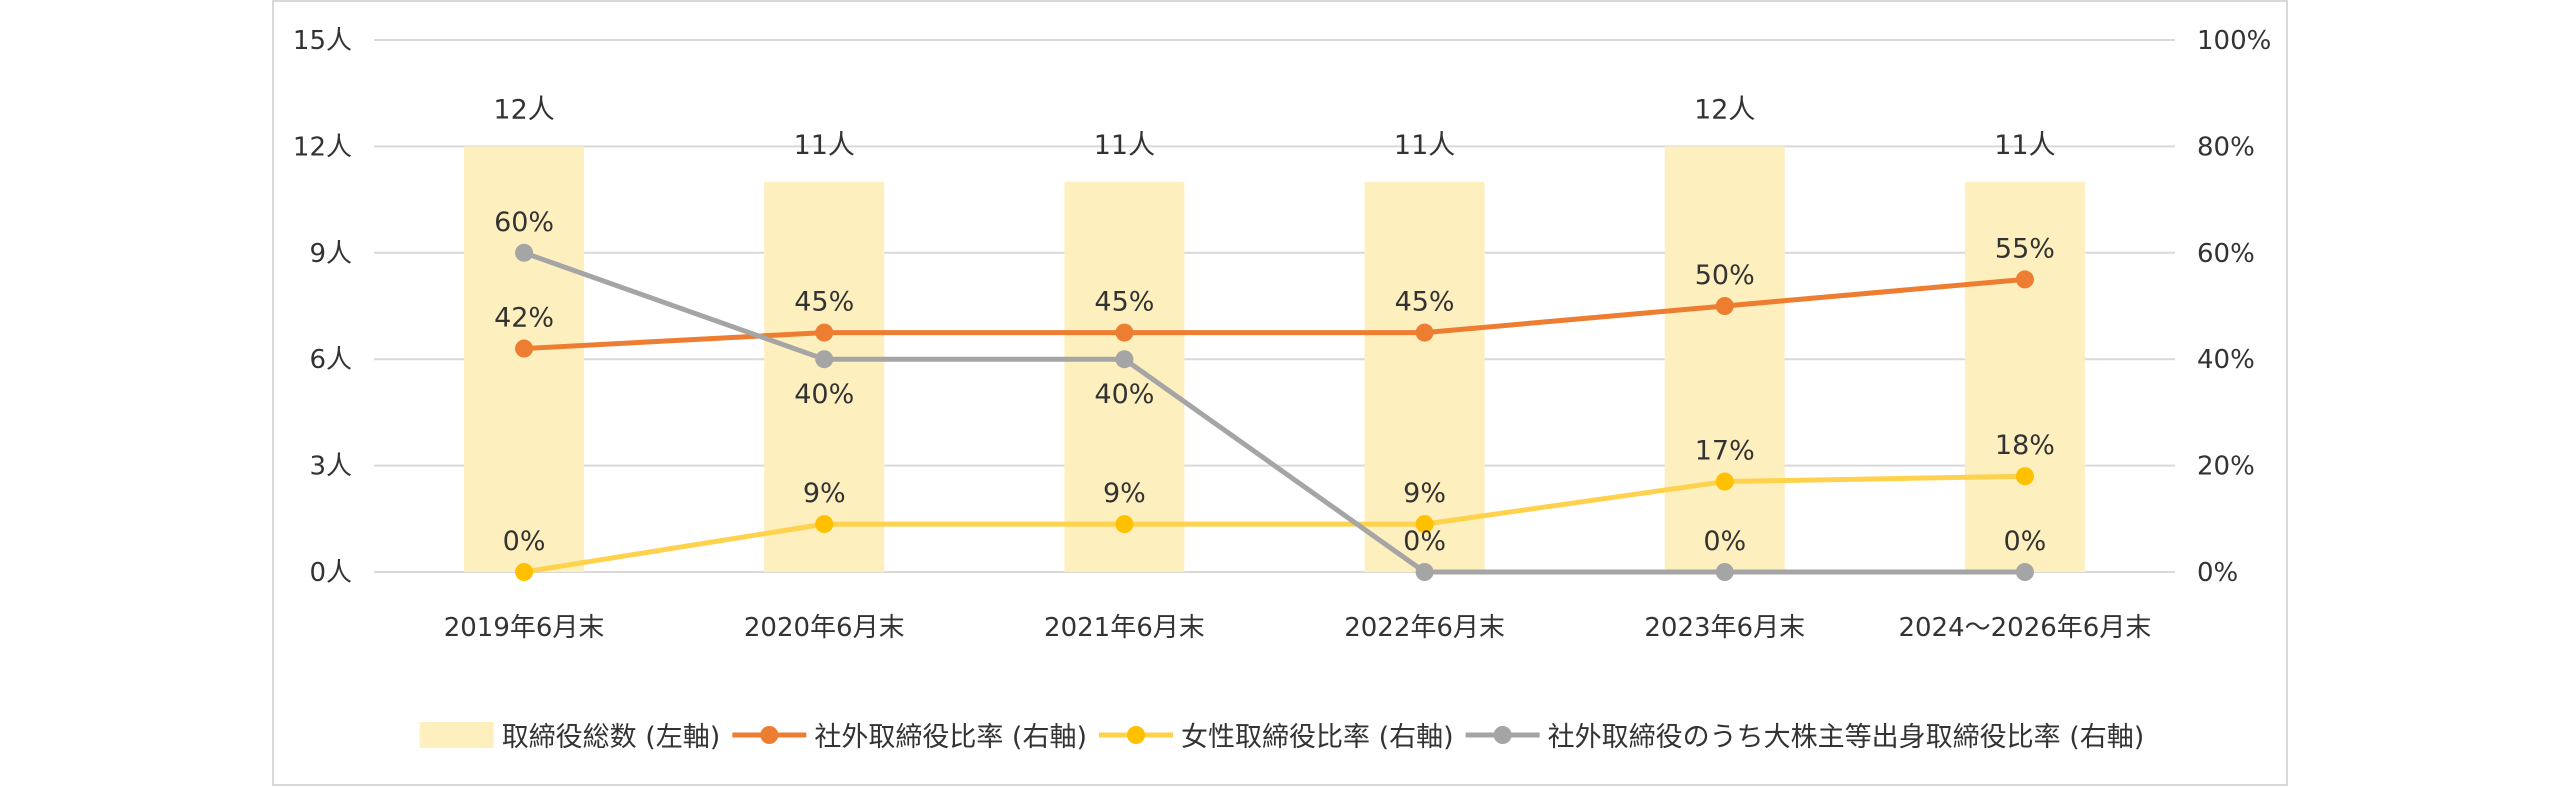  Describe the element at coordinates (330, 573) in the screenshot. I see `y-left-tick-label: 0人` at that location.